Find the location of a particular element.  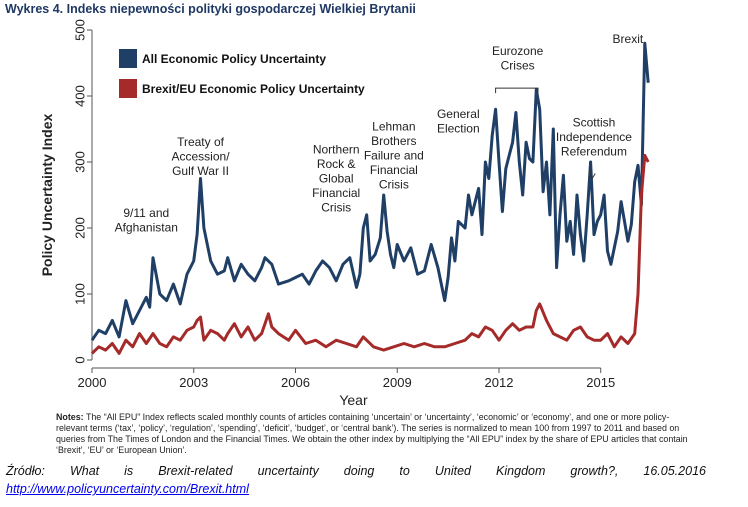

y-tick-label: 400 is located at coordinates (80, 96).